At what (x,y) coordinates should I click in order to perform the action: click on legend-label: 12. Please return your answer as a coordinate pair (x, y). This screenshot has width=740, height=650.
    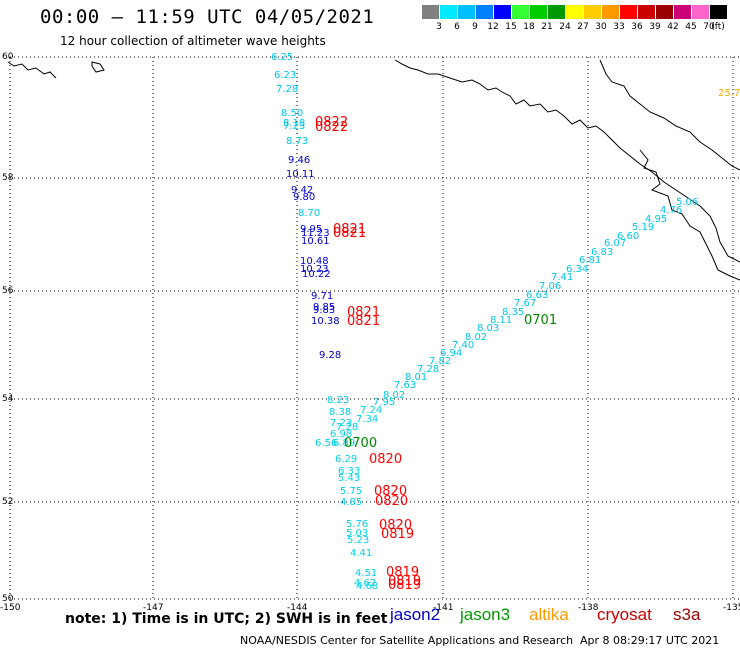
    Looking at the image, I should click on (493, 27).